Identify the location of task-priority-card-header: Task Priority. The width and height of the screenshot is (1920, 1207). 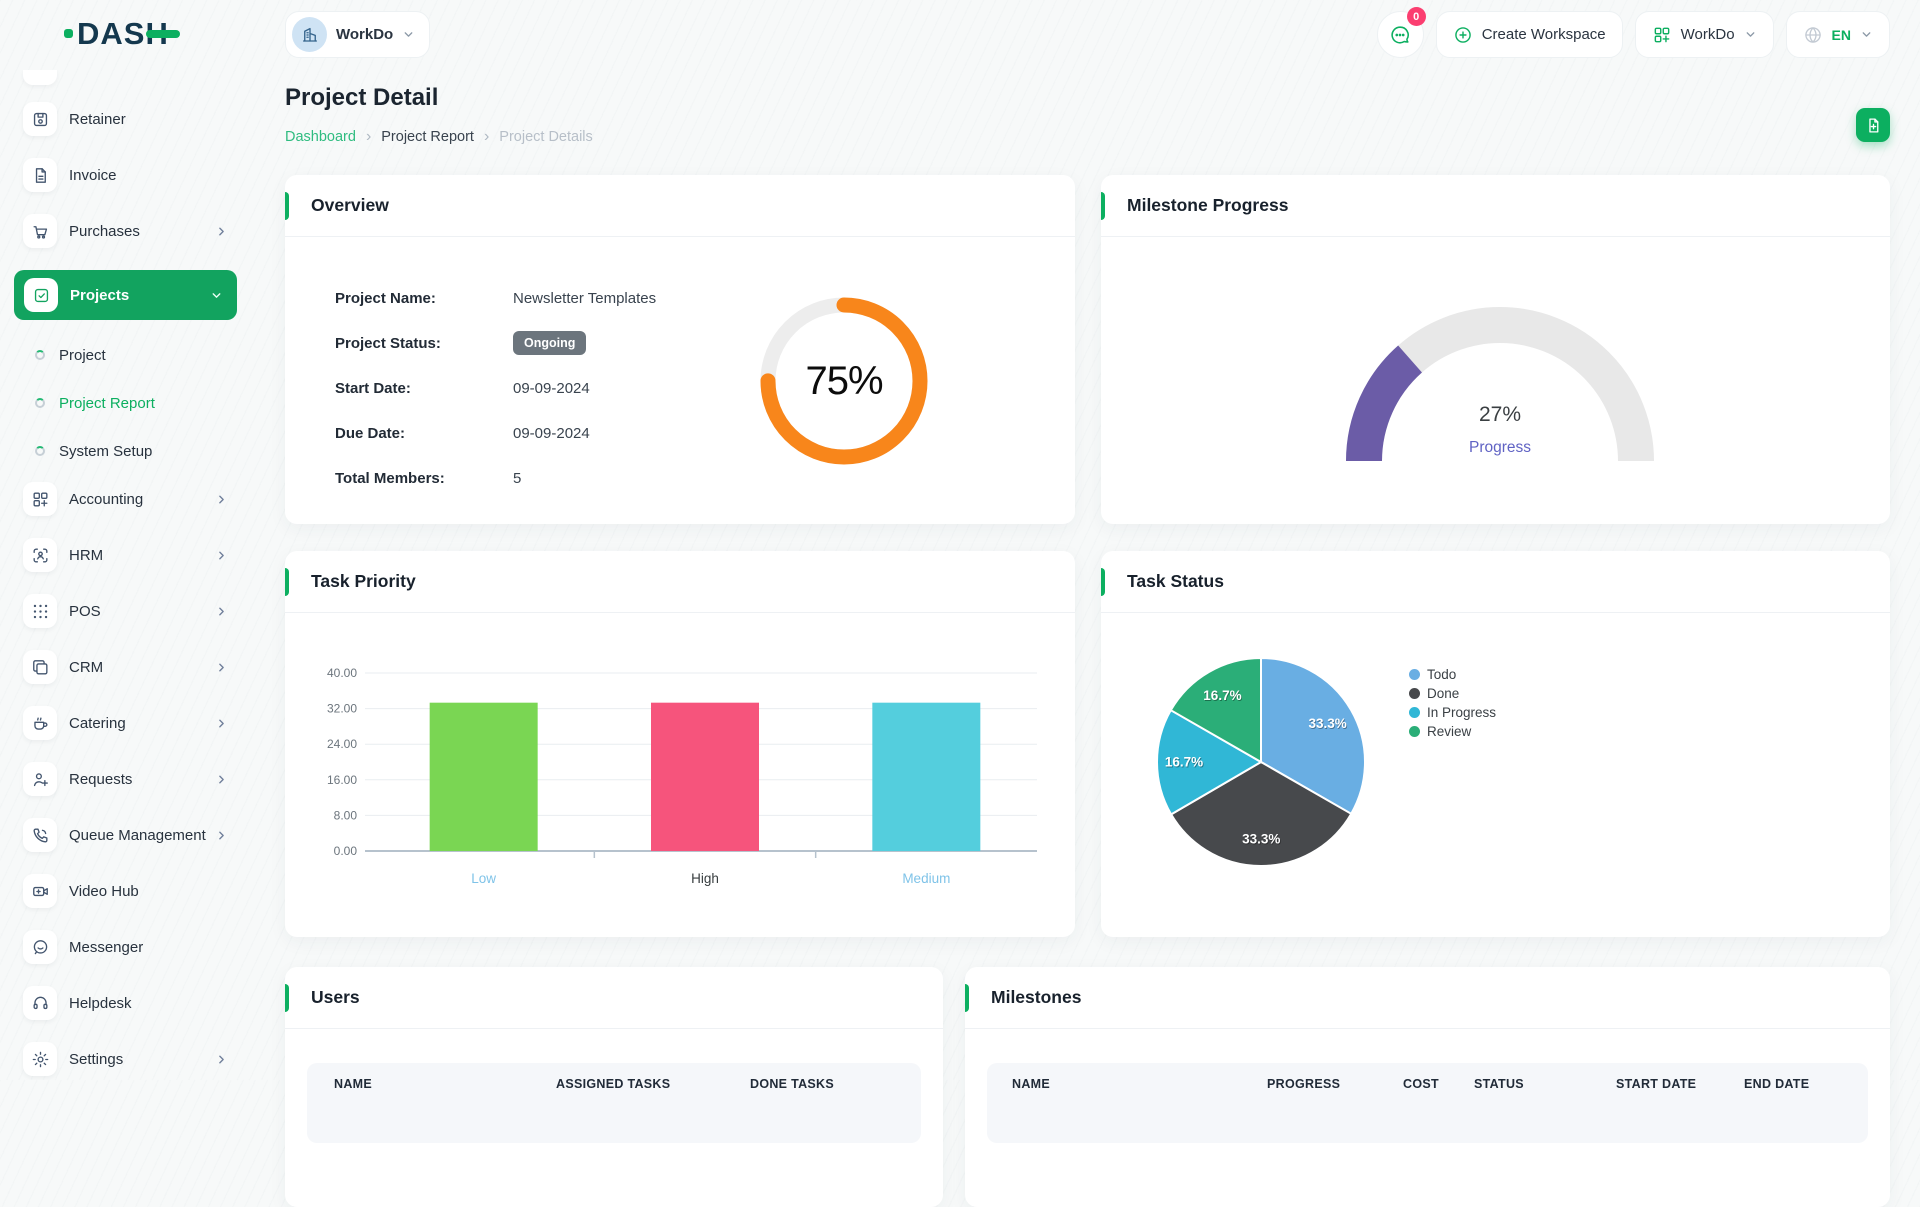
(680, 582).